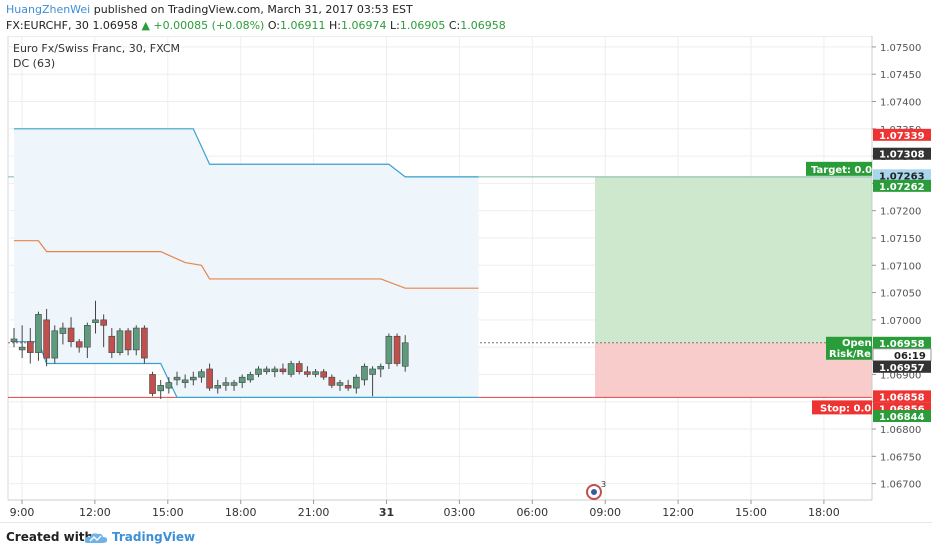 Image resolution: width=932 pixels, height=550 pixels. What do you see at coordinates (900, 375) in the screenshot?
I see `price-tick-label: 1.06900` at bounding box center [900, 375].